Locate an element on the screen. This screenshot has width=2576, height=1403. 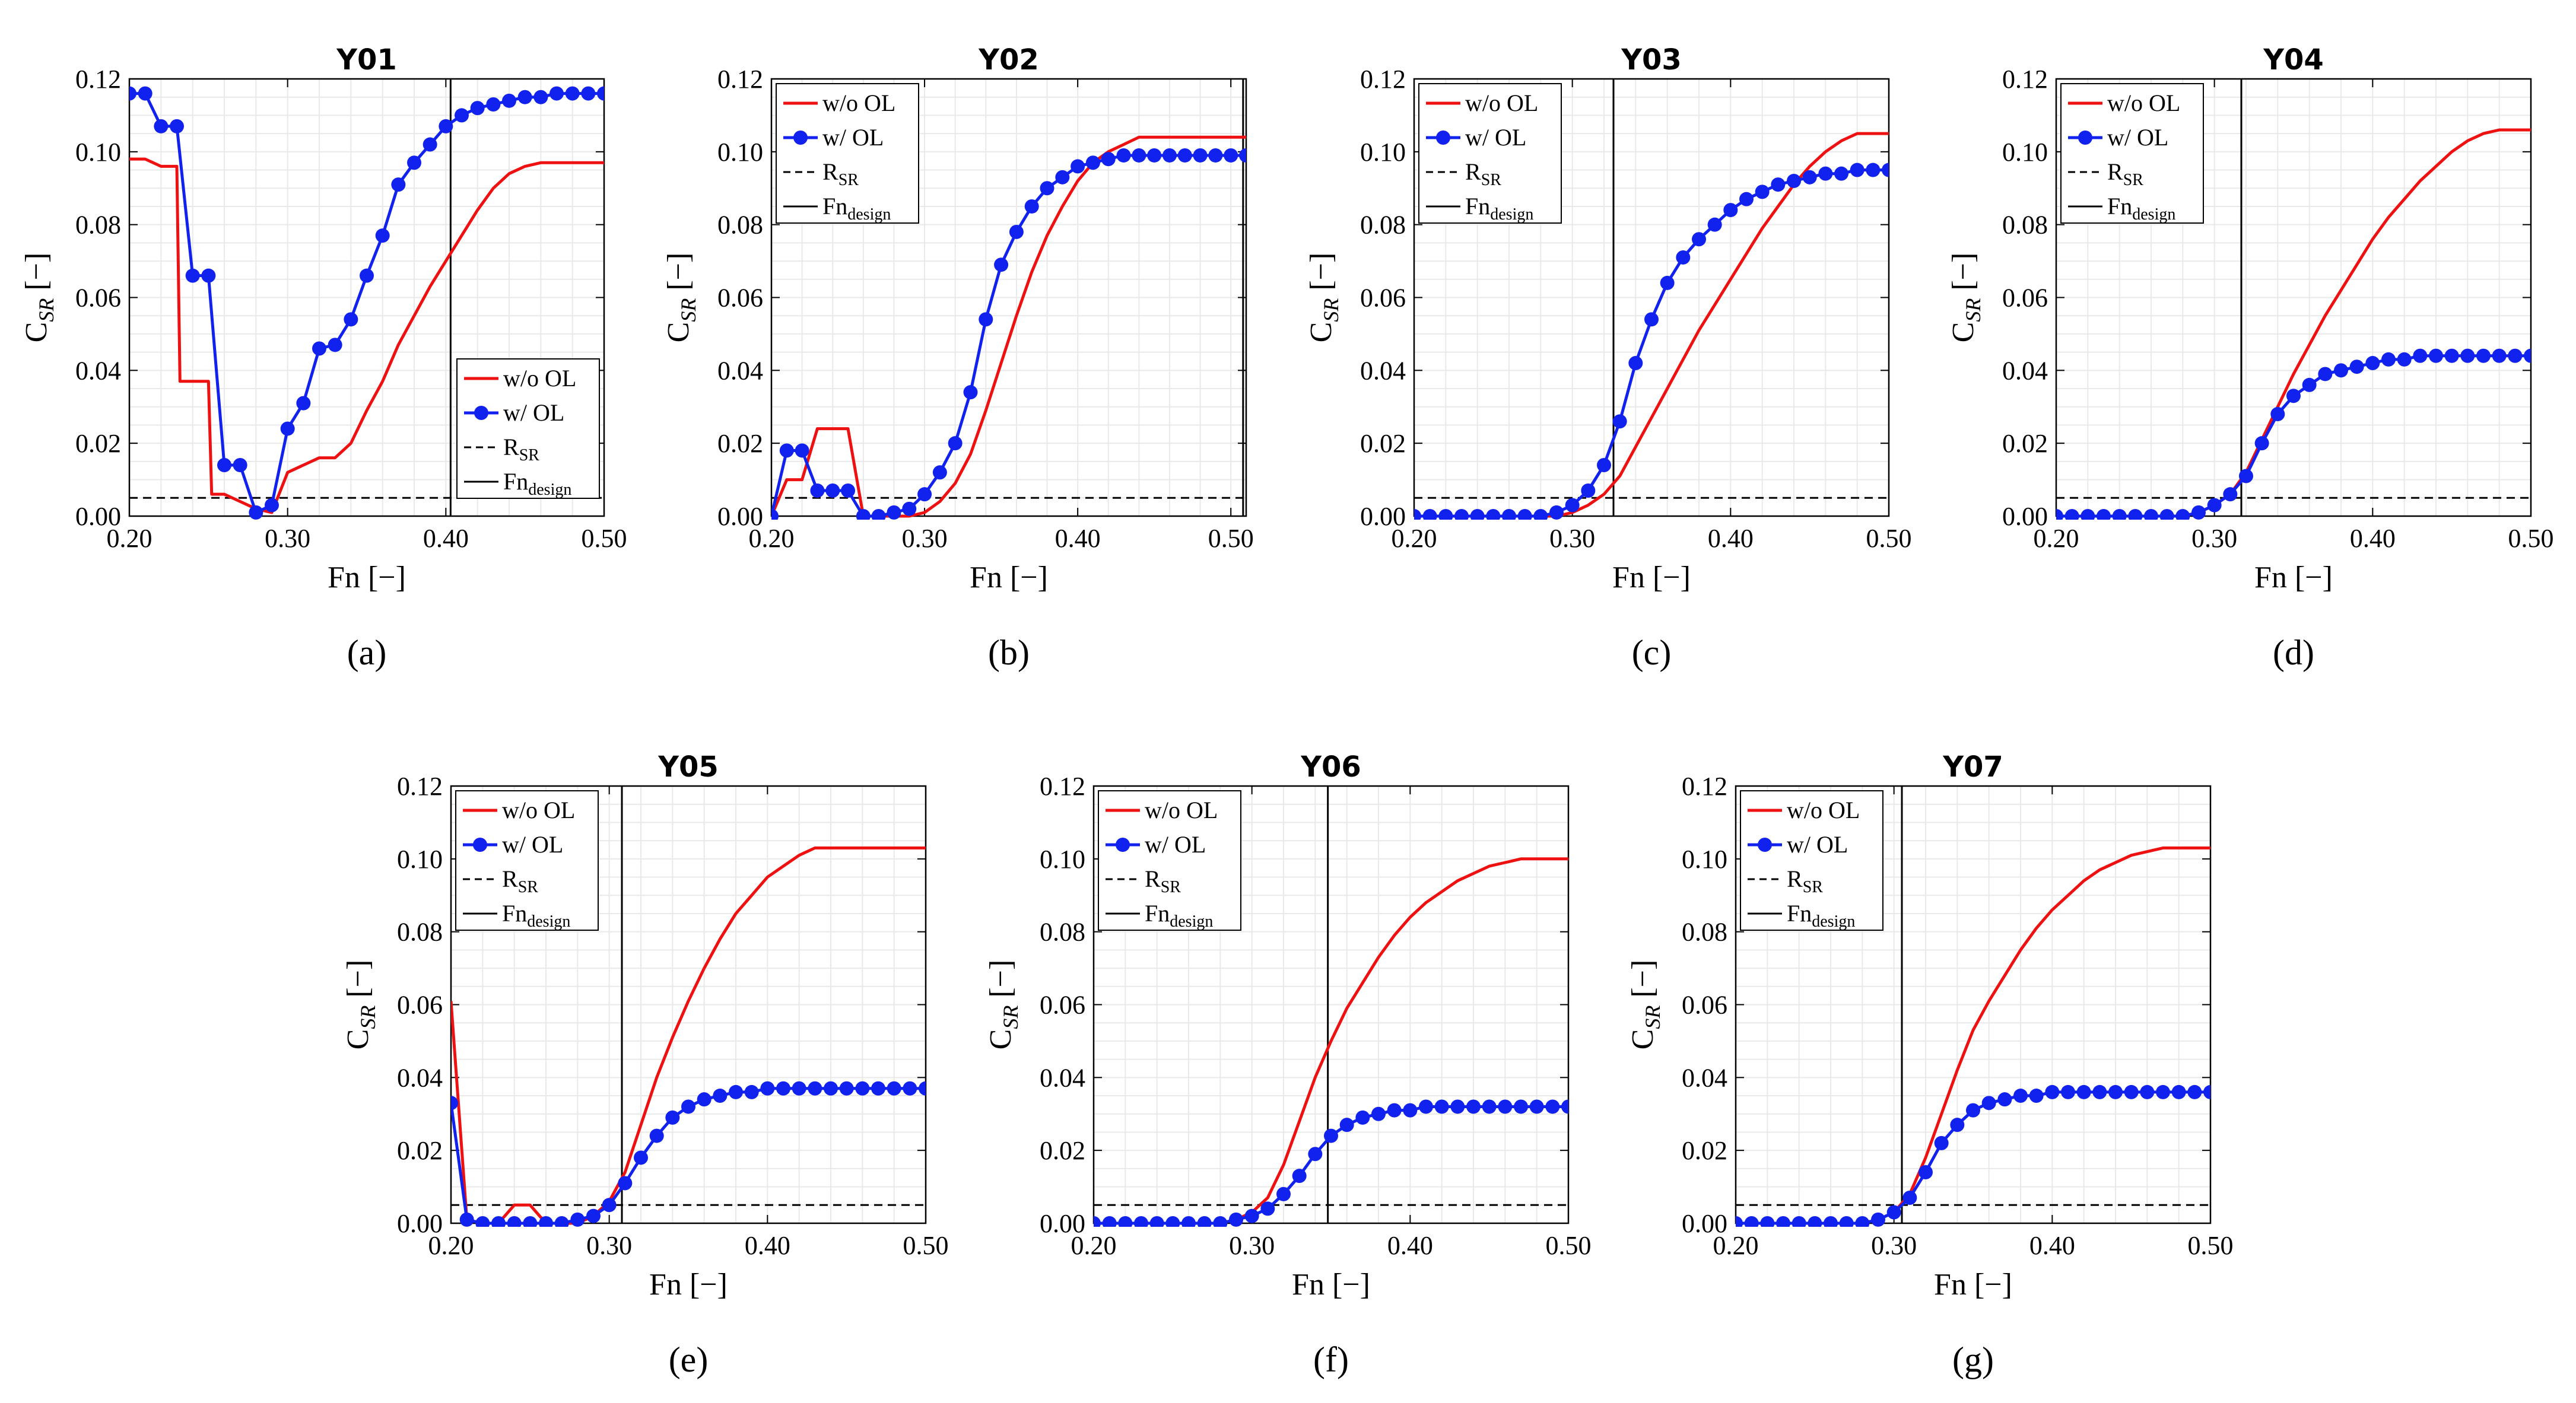
y-tick-label: 0.10 is located at coordinates (1704, 859).